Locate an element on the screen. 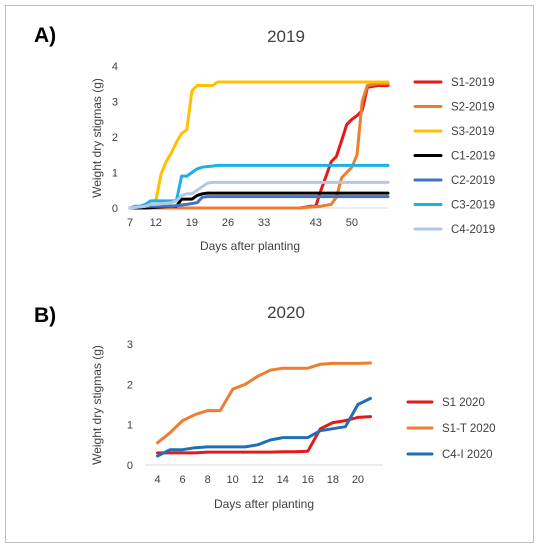 The width and height of the screenshot is (541, 550). panel-b-label: B) is located at coordinates (45, 315).